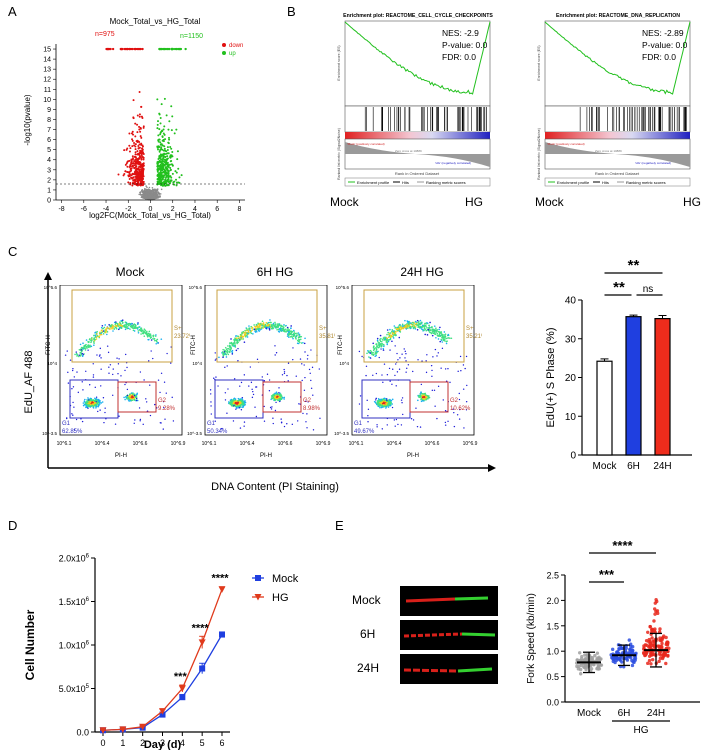  Describe the element at coordinates (474, 202) in the screenshot. I see `gsea-right-label: HG` at that location.